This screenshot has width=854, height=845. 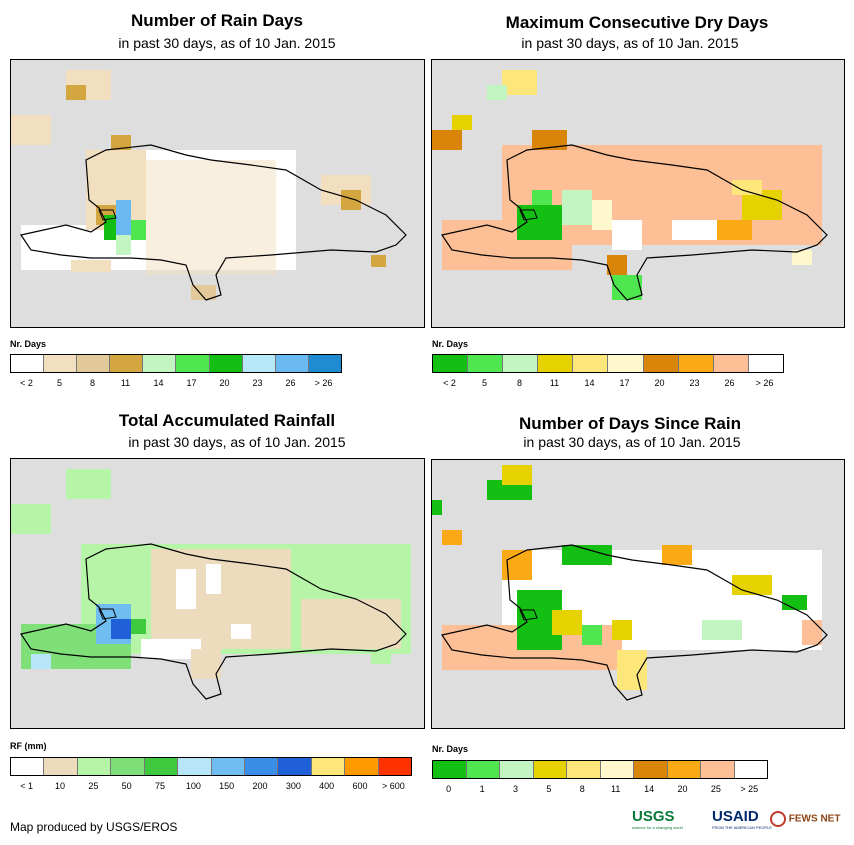 I want to click on panel-subtitle-rainfall: in past 30 days, as of 10 Jan. 2015, so click(x=237, y=442).